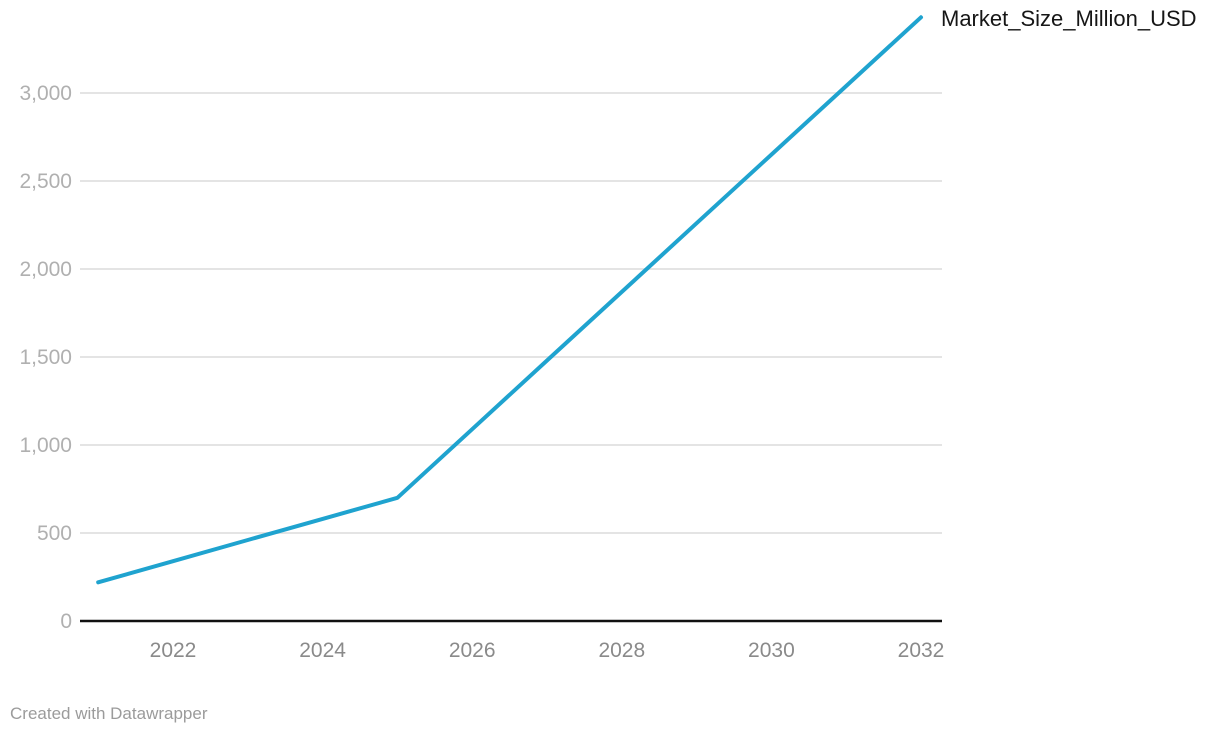 This screenshot has width=1220, height=738. I want to click on footer-credit: Created with Datawrapper, so click(109, 713).